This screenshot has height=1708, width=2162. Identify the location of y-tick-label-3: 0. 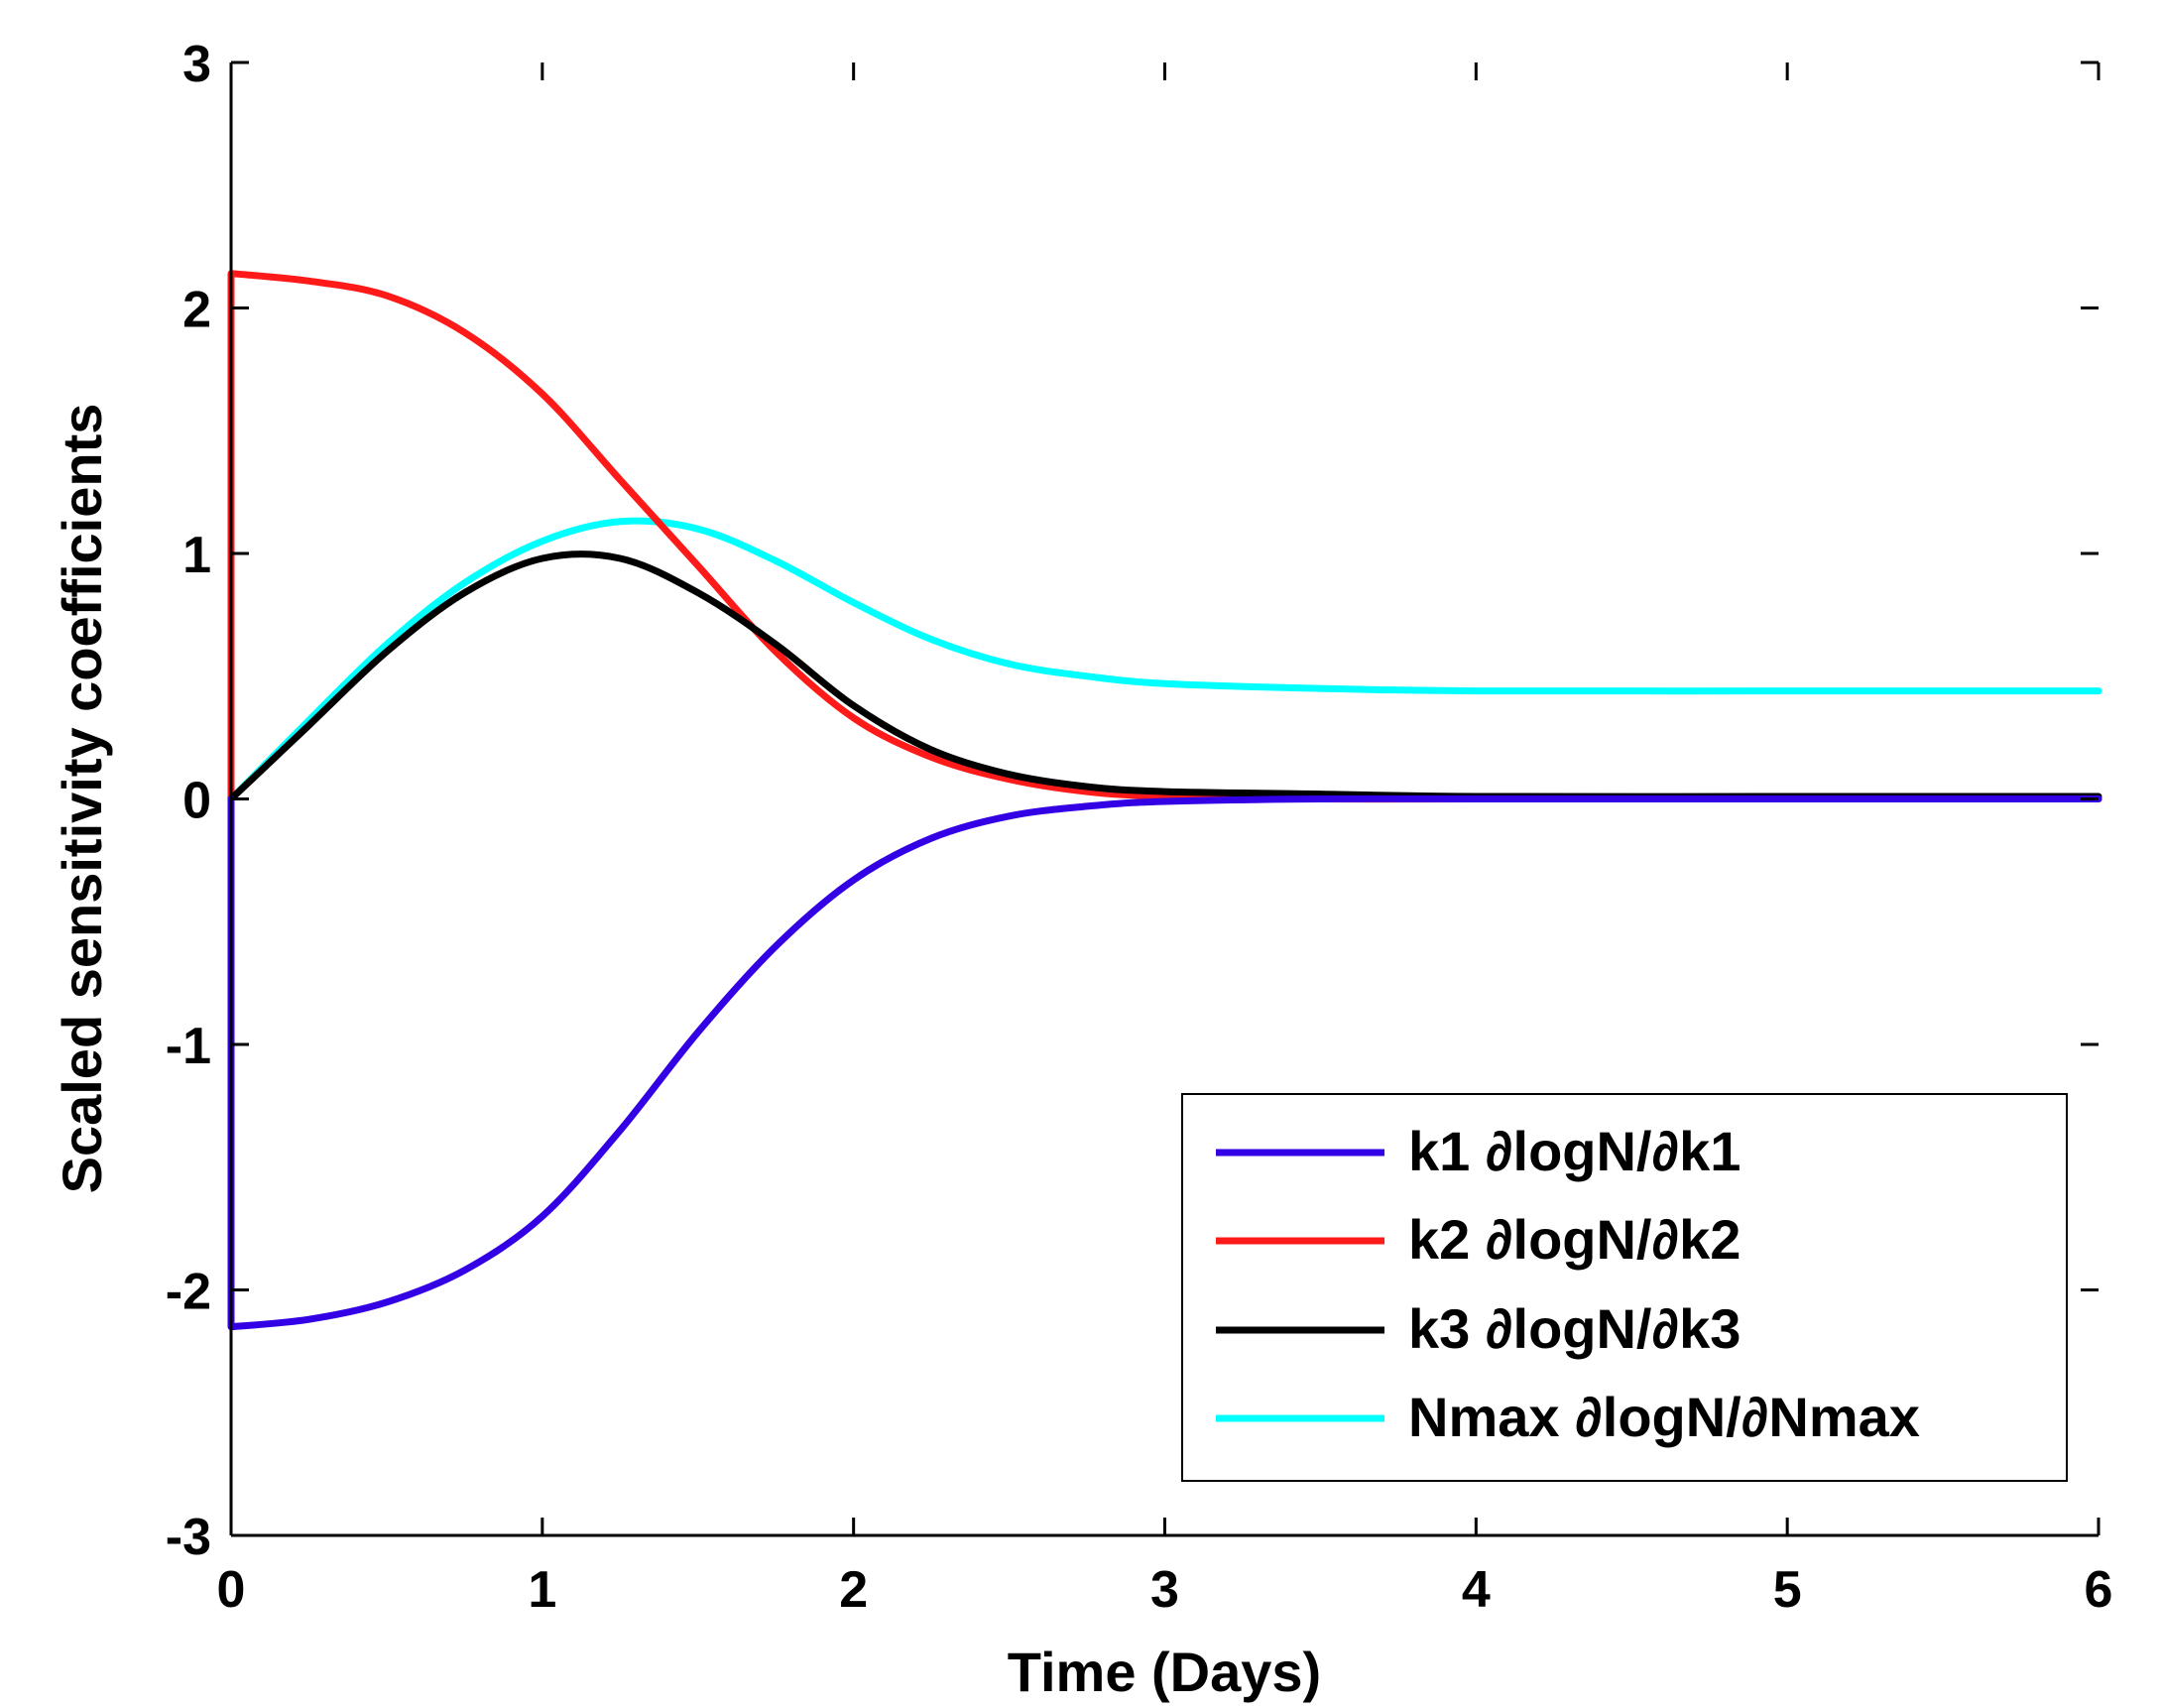
(197, 801).